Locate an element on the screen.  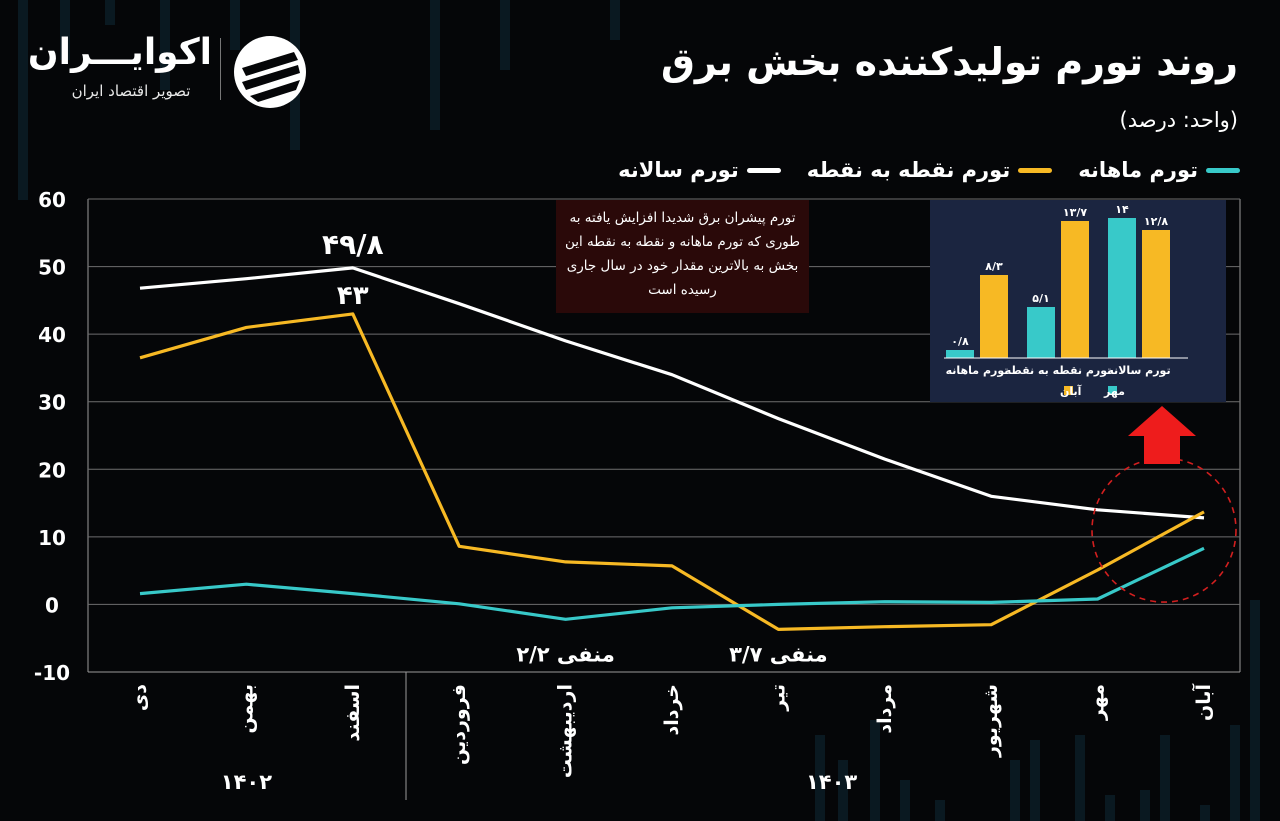
y-tick-label: 40 is located at coordinates (52, 335).